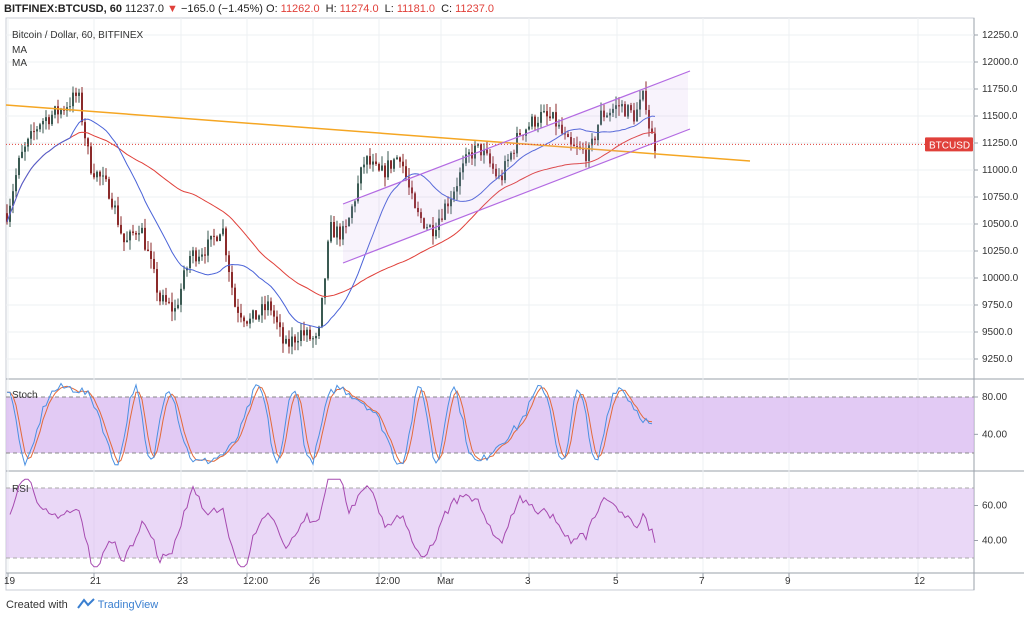 This screenshot has height=620, width=1024. What do you see at coordinates (329, 424) in the screenshot?
I see `stoch-k-line` at bounding box center [329, 424].